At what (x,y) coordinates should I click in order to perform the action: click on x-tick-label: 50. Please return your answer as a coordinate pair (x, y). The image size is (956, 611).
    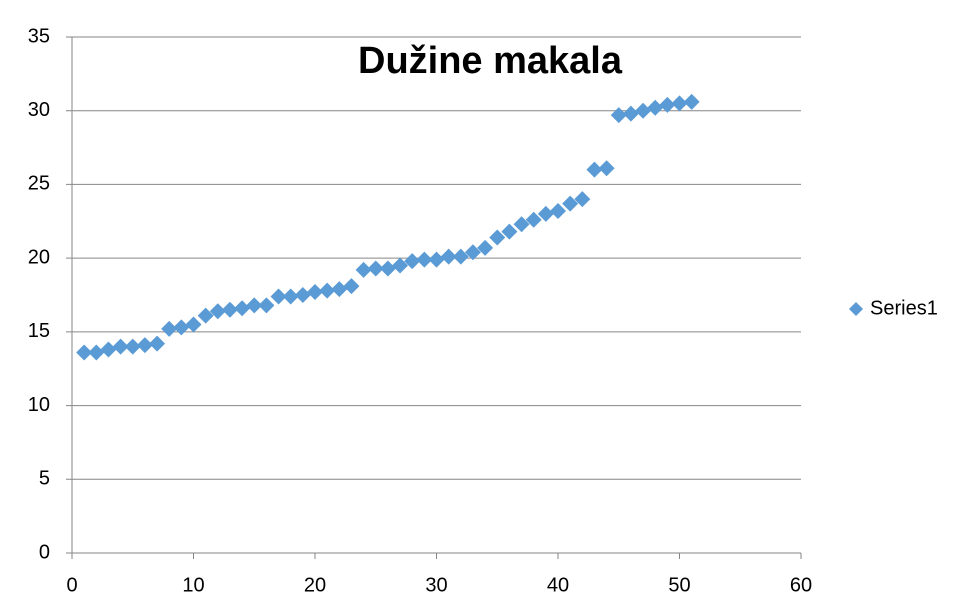
    Looking at the image, I should click on (679, 585).